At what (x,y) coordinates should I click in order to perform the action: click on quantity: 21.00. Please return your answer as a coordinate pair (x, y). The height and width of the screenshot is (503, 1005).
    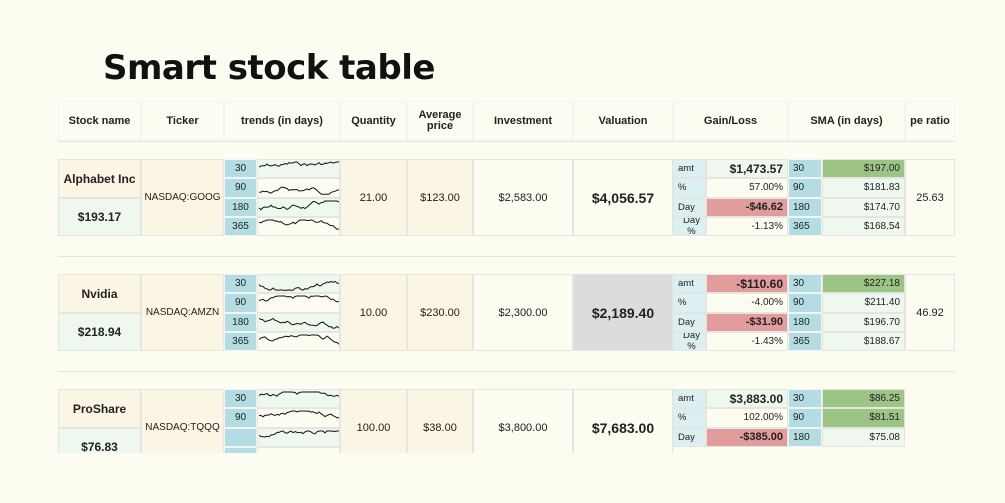
    Looking at the image, I should click on (373, 197).